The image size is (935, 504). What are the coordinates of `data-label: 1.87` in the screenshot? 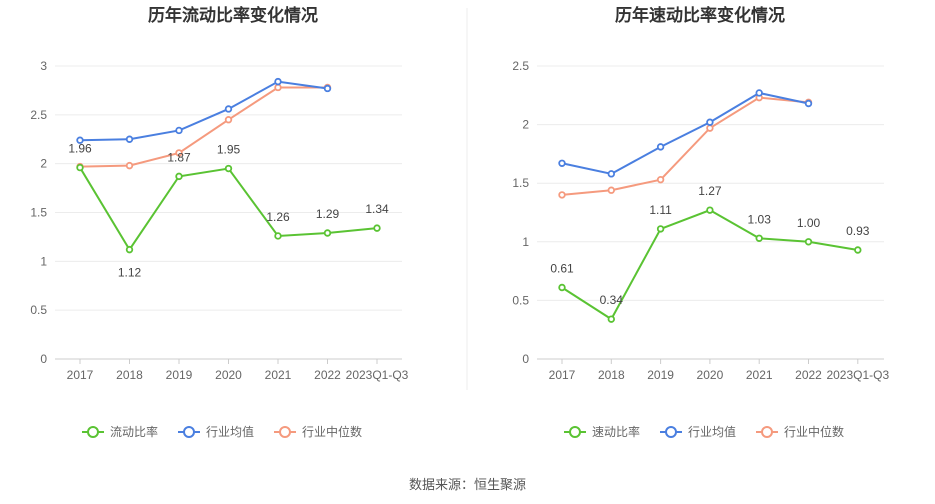 It's located at (179, 157).